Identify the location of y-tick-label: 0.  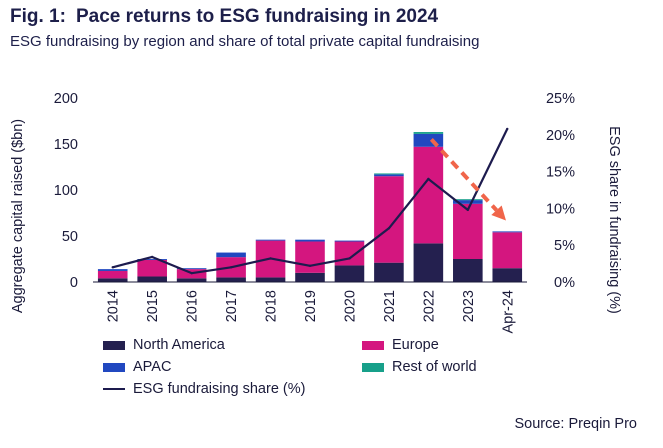
(74, 283).